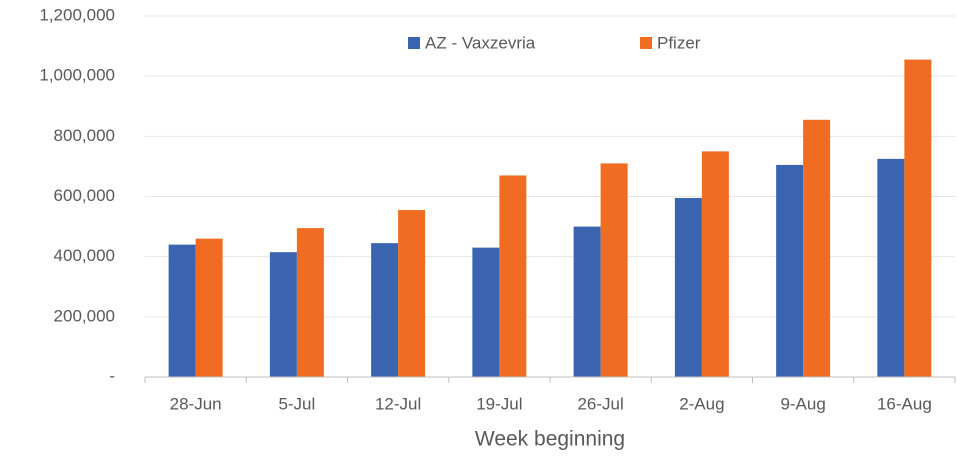  What do you see at coordinates (77, 75) in the screenshot?
I see `y-tick-label: 1,000,000` at bounding box center [77, 75].